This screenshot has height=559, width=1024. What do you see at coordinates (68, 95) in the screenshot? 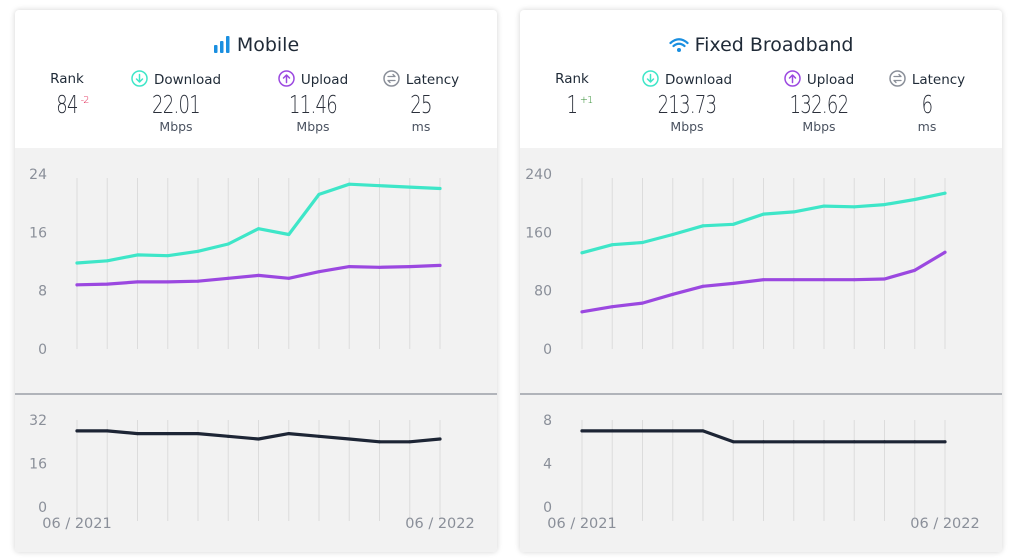
I see `rank-metric: Rank 84 -2` at bounding box center [68, 95].